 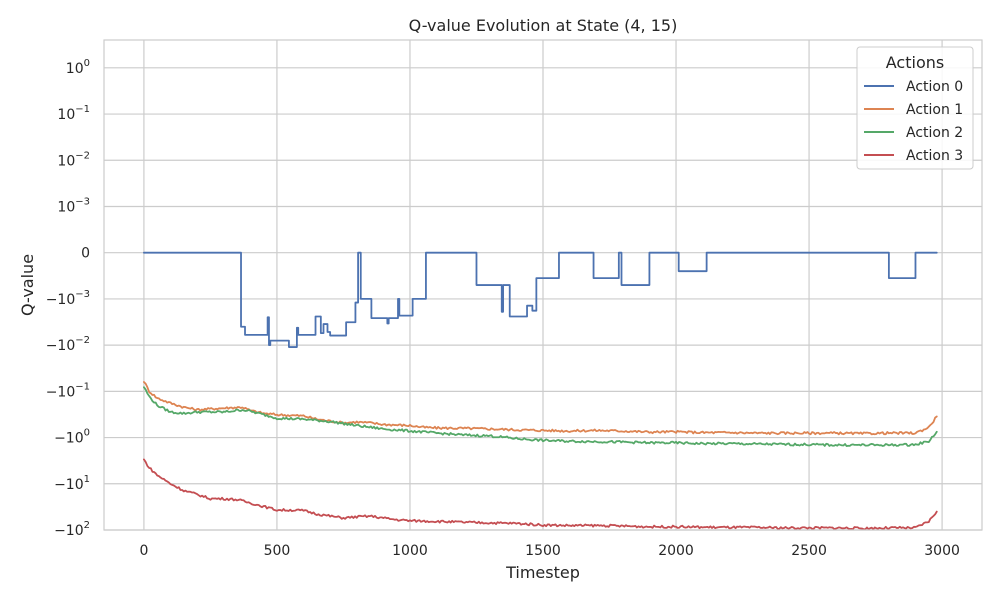 I want to click on x-tick-labels: 0 500 1000 1500 2000 2500 3000, so click(x=549, y=551).